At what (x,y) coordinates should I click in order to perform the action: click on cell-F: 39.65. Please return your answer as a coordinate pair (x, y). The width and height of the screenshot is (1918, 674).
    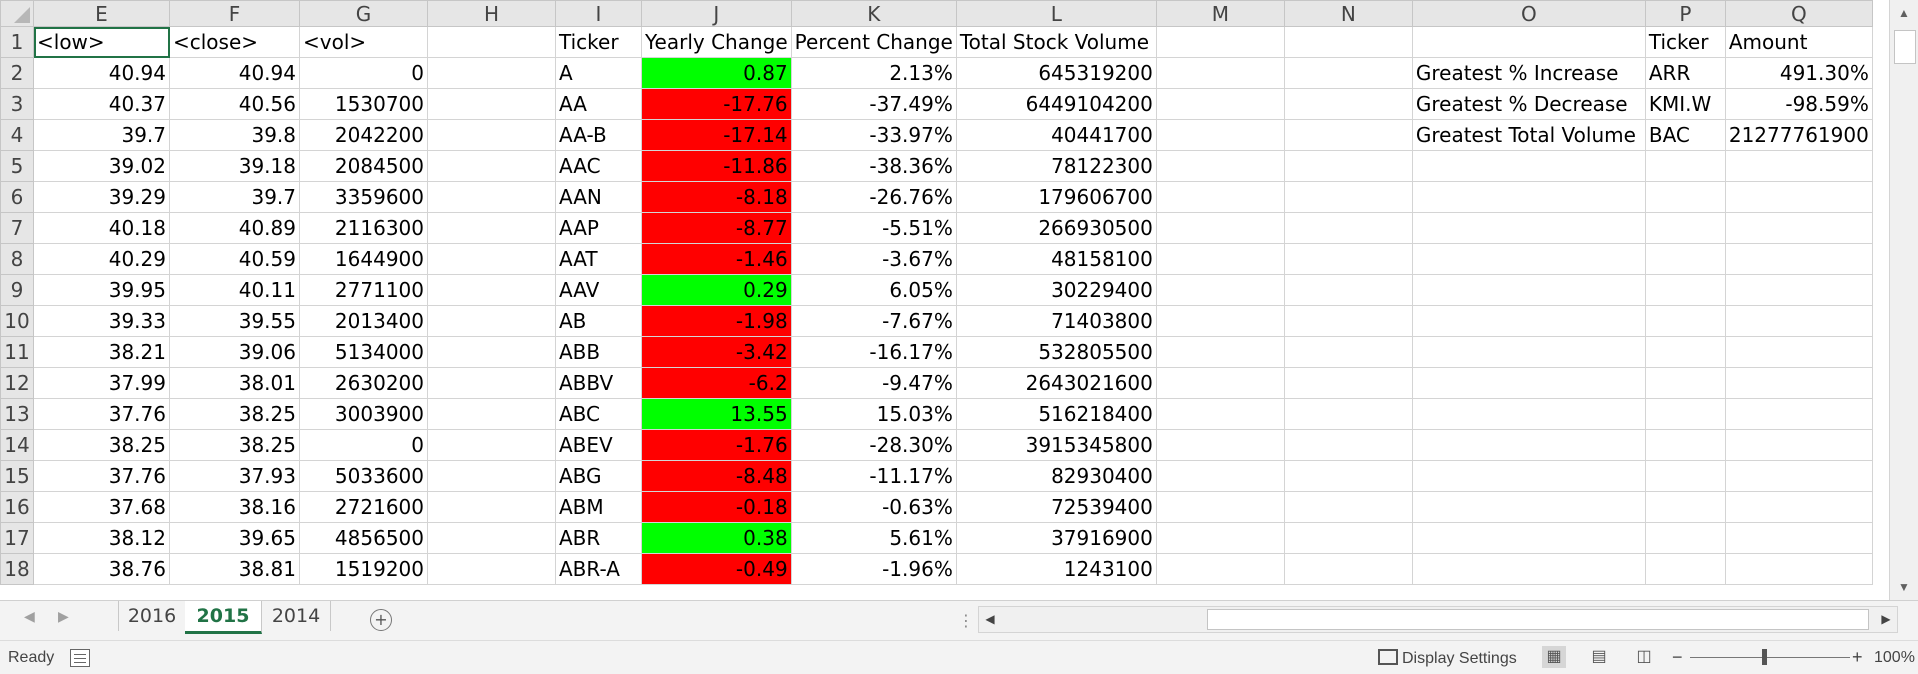
    Looking at the image, I should click on (234, 538).